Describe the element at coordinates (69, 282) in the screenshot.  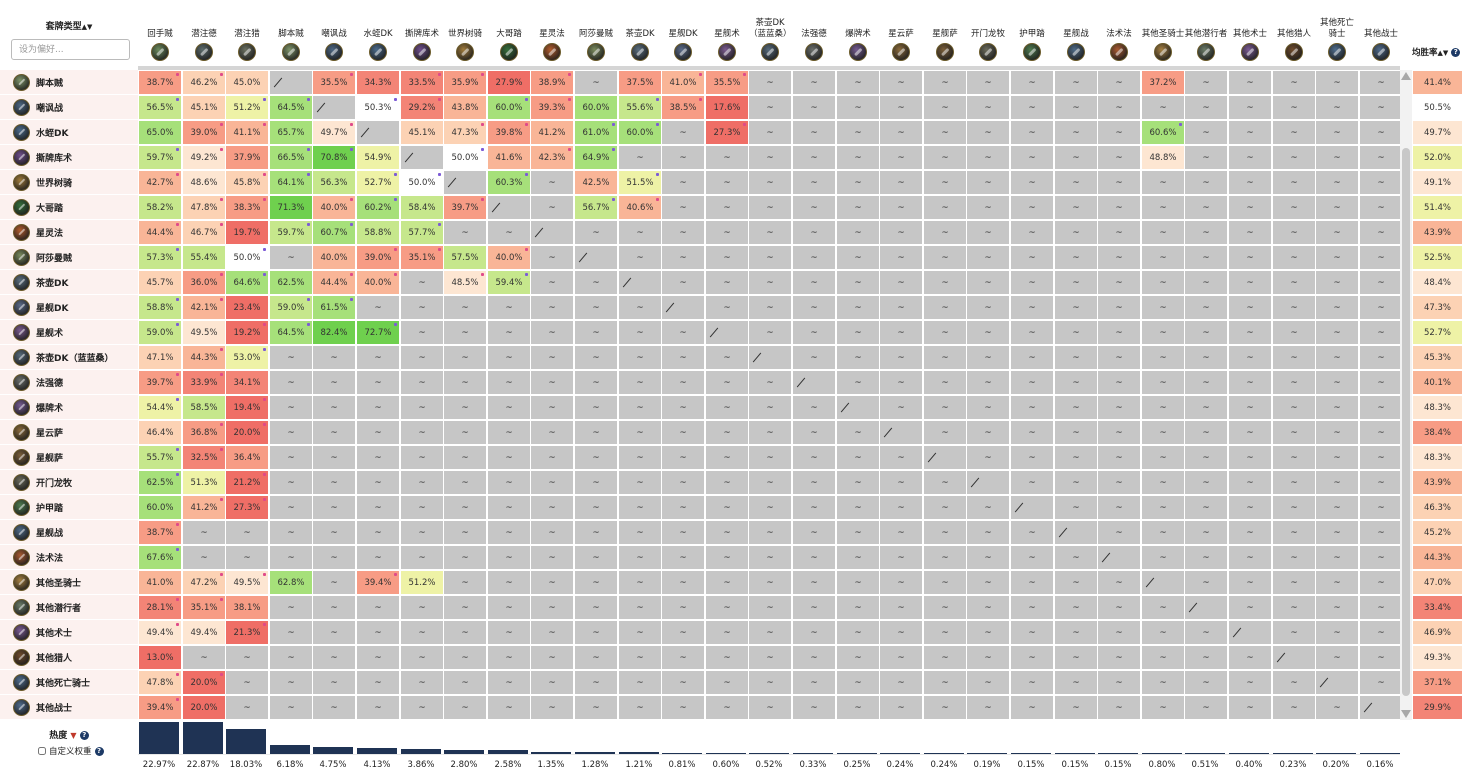
I see `row-header: 茶壶DK` at that location.